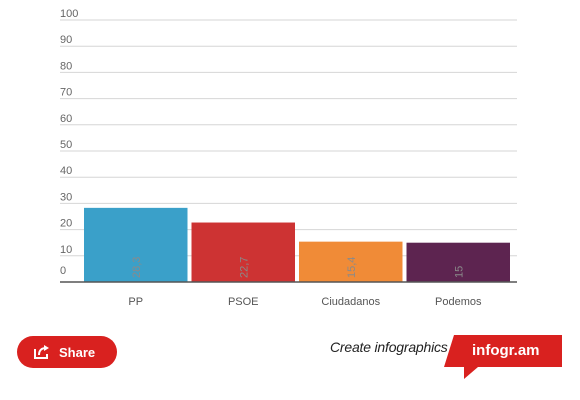 This screenshot has width=580, height=400. What do you see at coordinates (459, 272) in the screenshot?
I see `bar-value-label: 15` at bounding box center [459, 272].